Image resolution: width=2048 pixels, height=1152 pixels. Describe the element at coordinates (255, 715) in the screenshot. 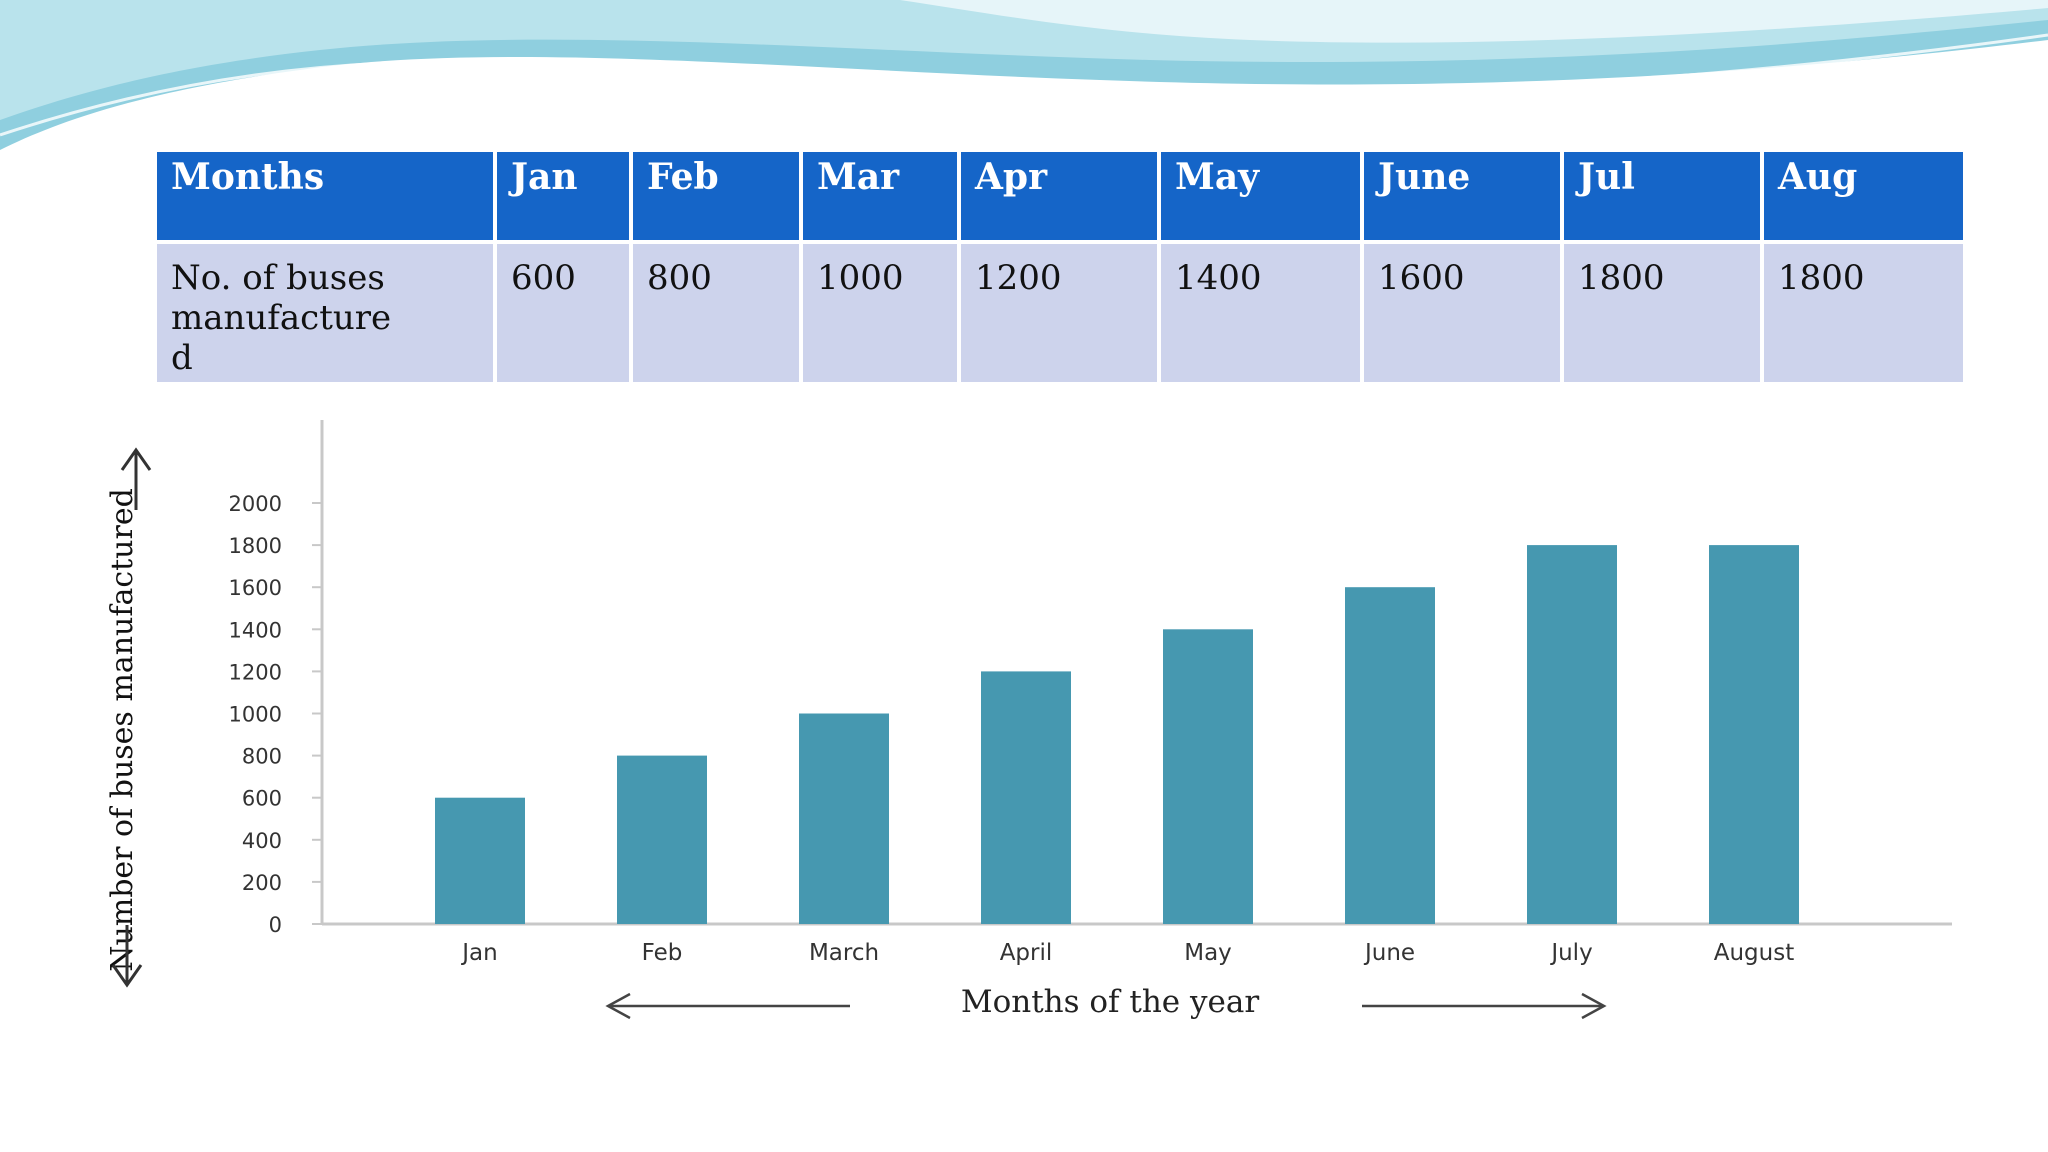

I see `y-tick-label: 1000` at that location.